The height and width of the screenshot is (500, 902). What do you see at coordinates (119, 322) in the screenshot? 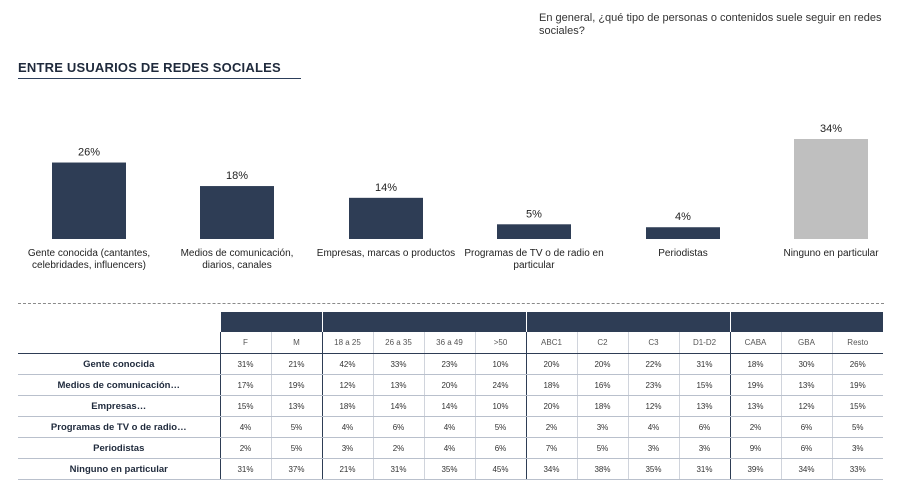
I see `band-blank` at bounding box center [119, 322].